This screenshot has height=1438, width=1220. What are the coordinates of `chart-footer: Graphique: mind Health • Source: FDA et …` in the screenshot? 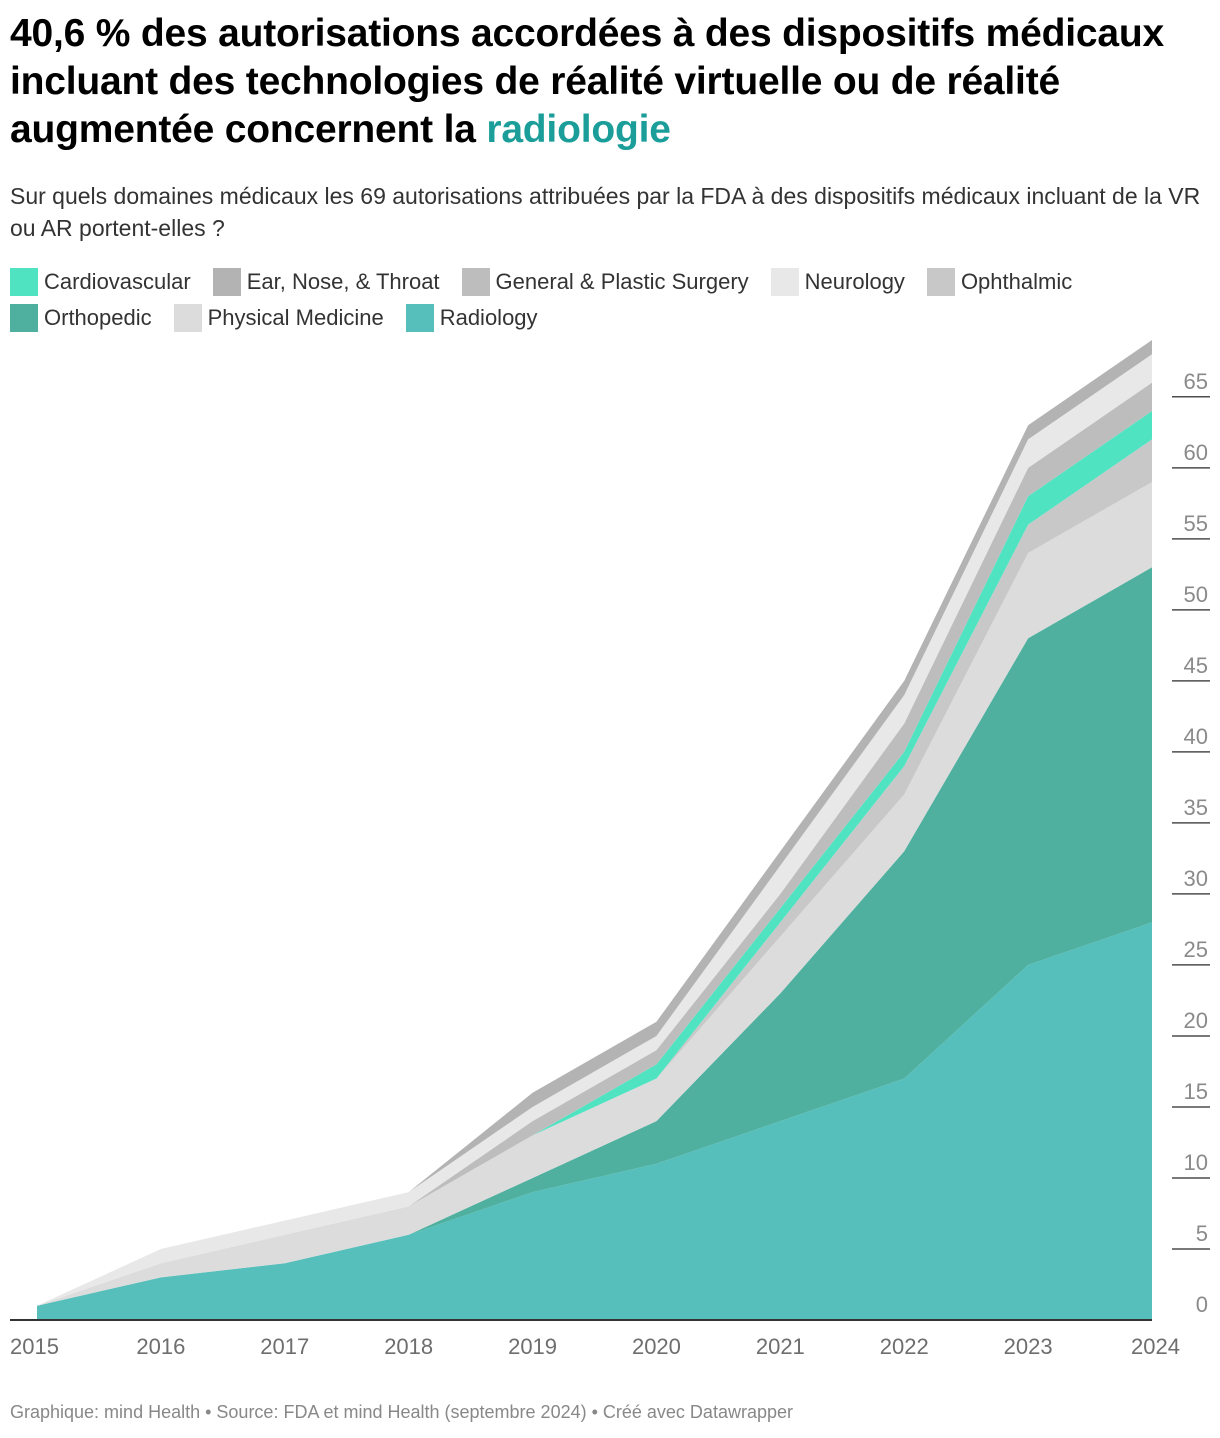 It's located at (401, 1412).